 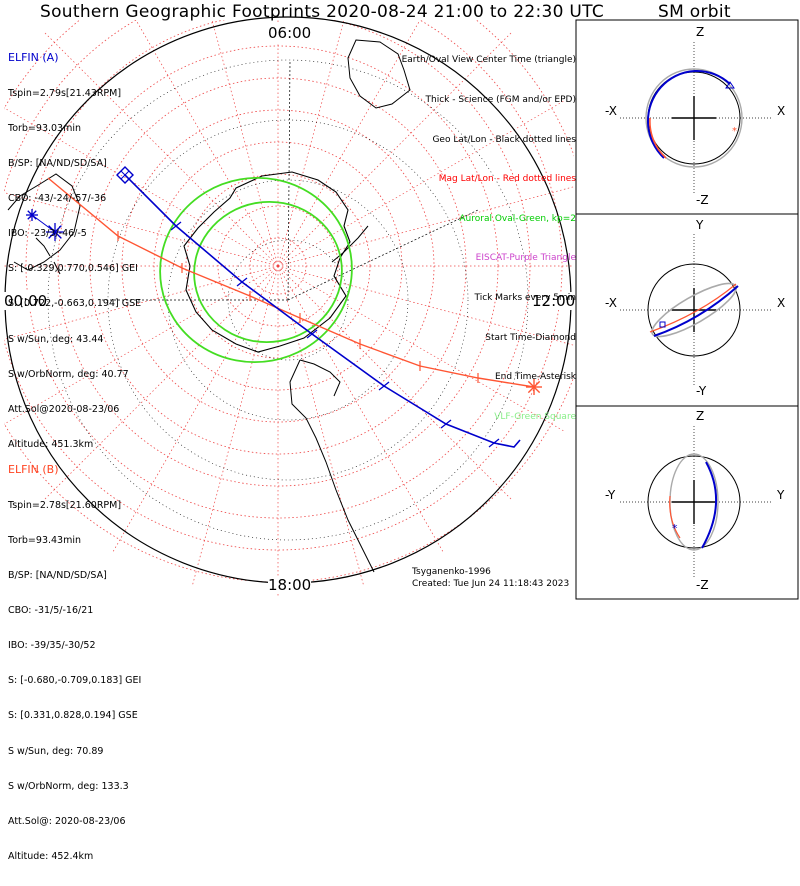 What do you see at coordinates (68, 374) in the screenshot?
I see `elfin-a-line: S w/OrbNorm, deg: 40.77` at bounding box center [68, 374].